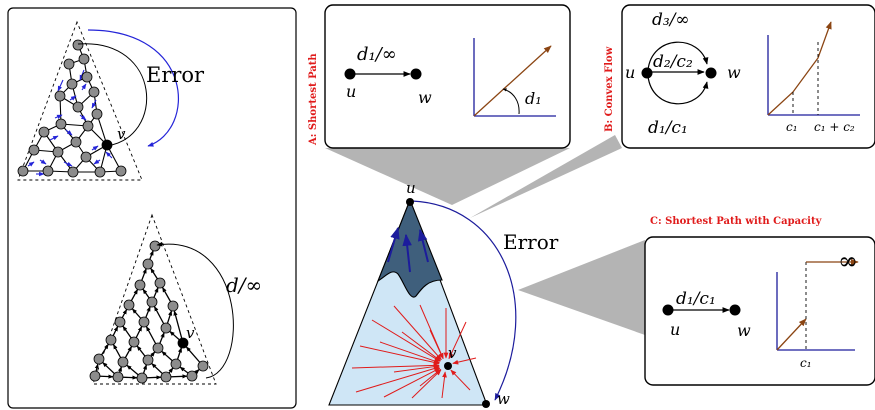 The image size is (875, 410). Describe the element at coordinates (121, 134) in the screenshot. I see `top-node-v-label: v` at that location.